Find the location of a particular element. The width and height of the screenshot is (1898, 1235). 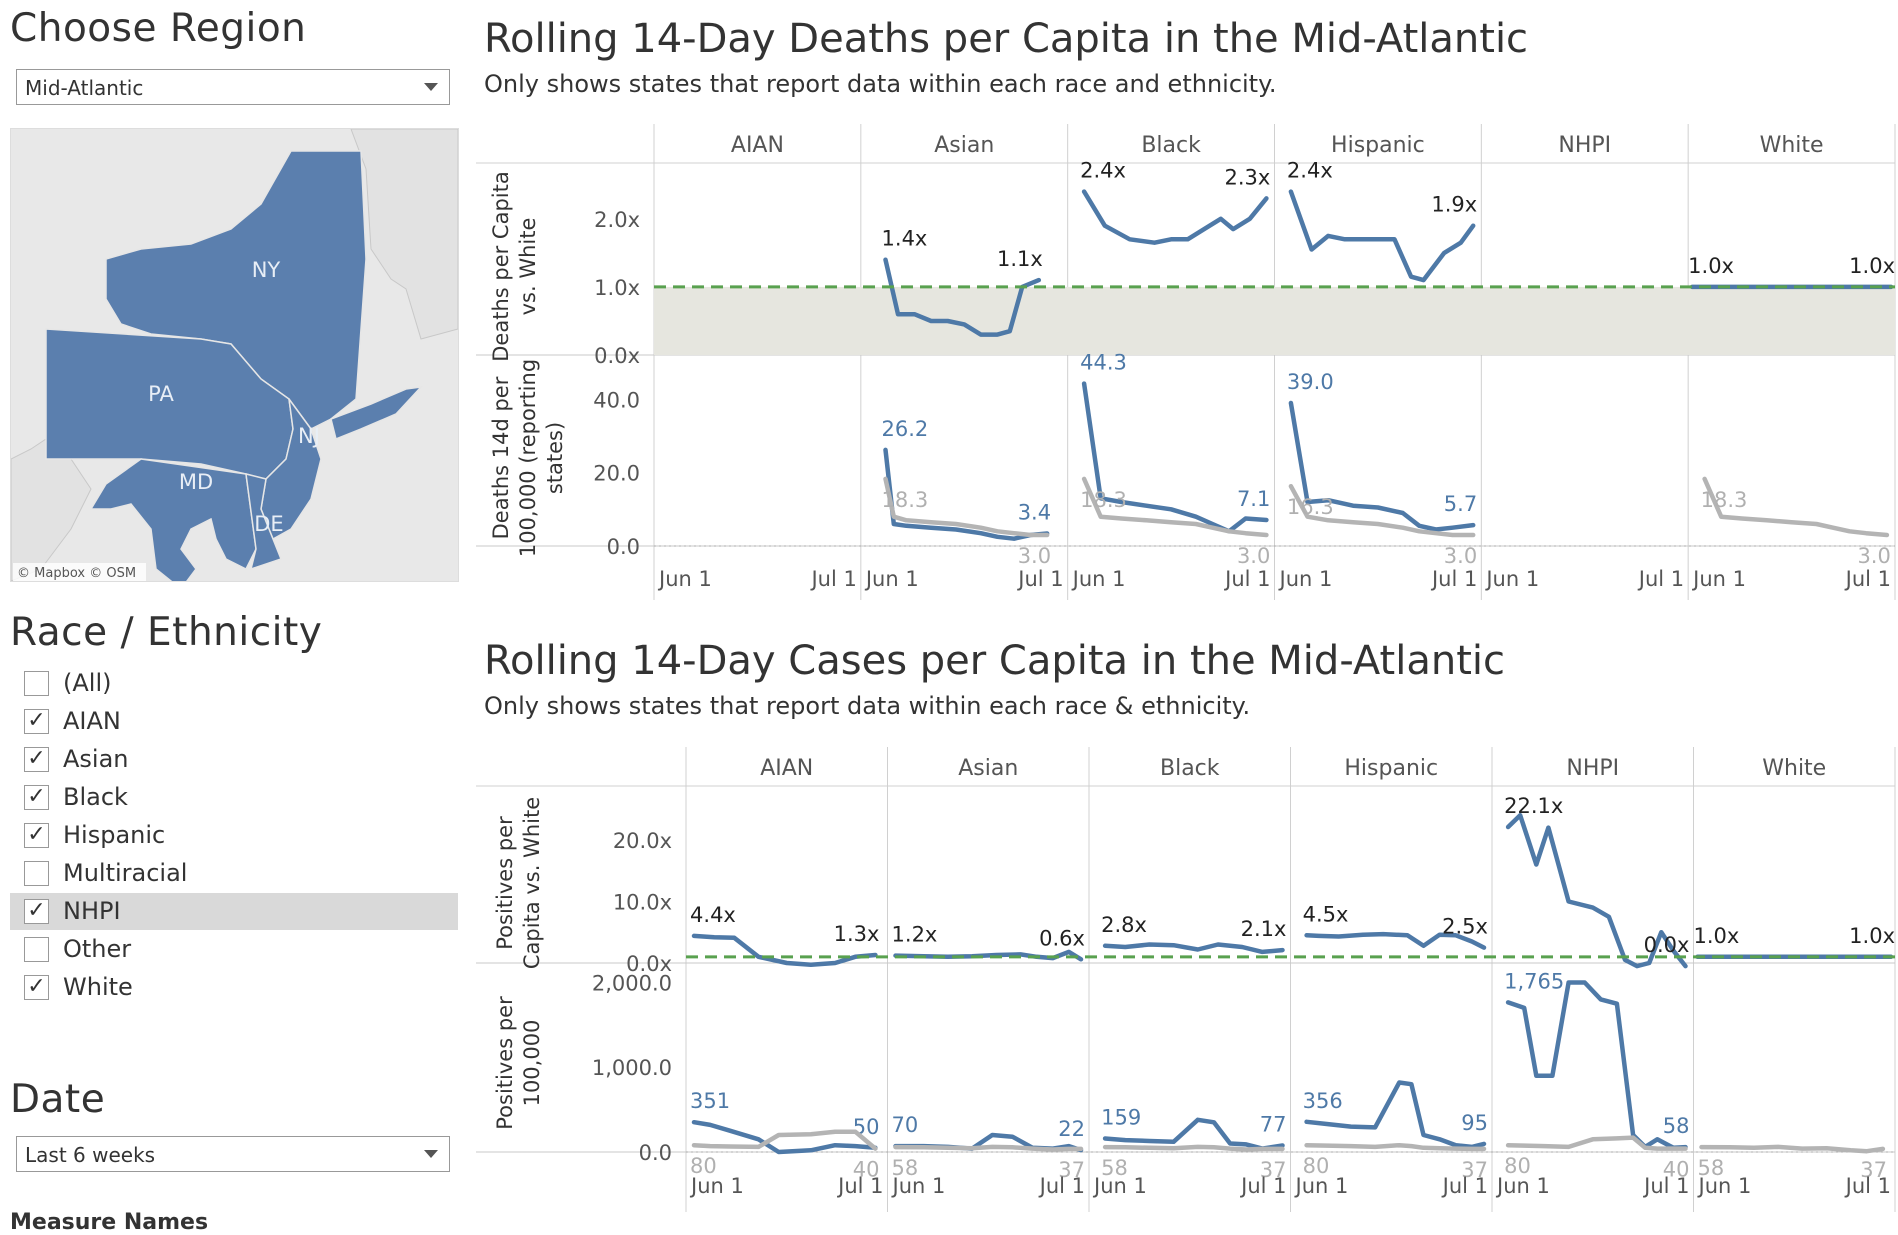

map-attribution: © Mapbox © OSM is located at coordinates (76, 573).